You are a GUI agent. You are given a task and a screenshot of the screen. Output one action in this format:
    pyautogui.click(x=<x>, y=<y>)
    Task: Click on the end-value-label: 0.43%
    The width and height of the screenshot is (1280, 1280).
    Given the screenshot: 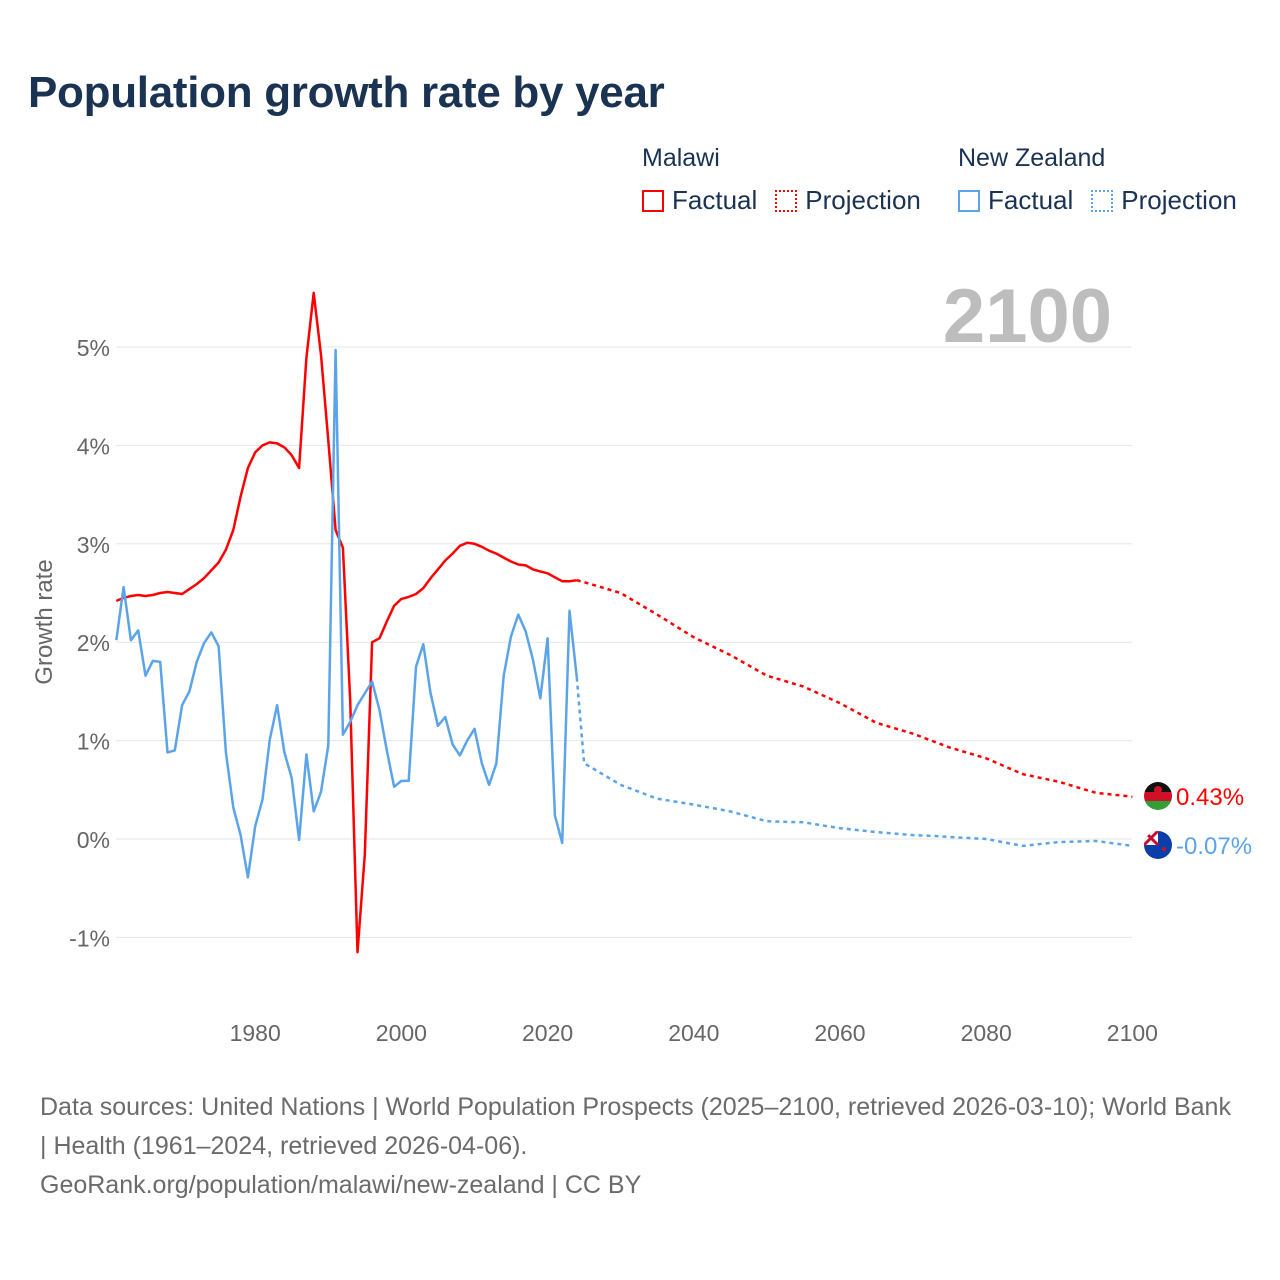 What is the action you would take?
    pyautogui.click(x=1210, y=797)
    